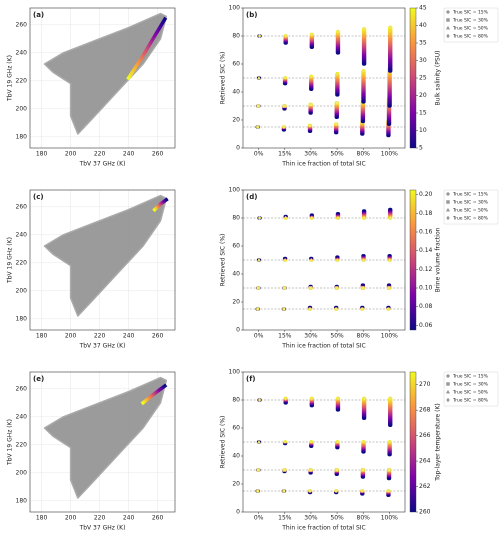 This screenshot has height=547, width=500. What do you see at coordinates (311, 336) in the screenshot?
I see `x-tick-label: 30%` at bounding box center [311, 336].